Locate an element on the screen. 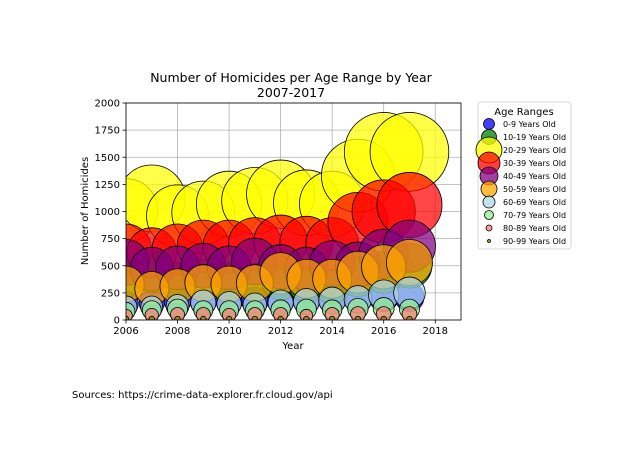  y-tick-label: 250 is located at coordinates (110, 293).